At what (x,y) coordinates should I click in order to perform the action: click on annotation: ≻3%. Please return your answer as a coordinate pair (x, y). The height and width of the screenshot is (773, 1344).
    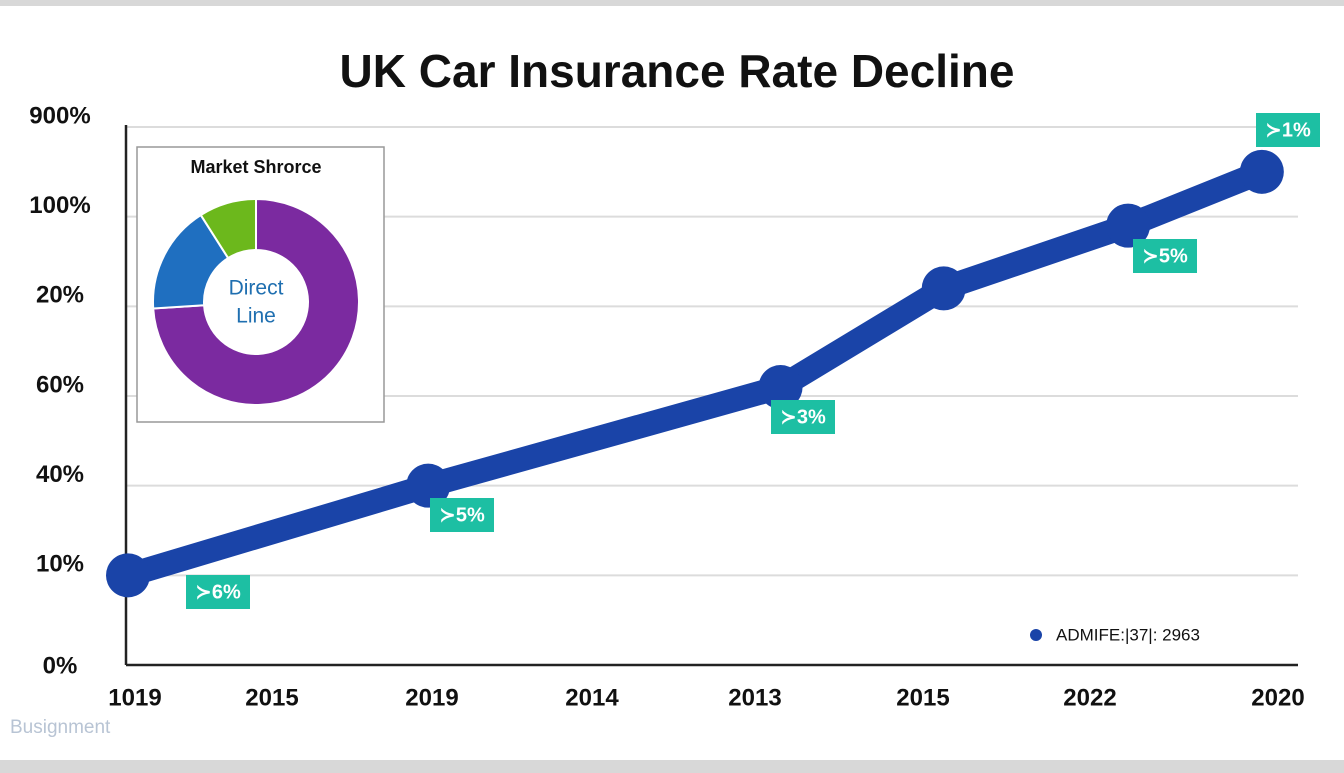
    Looking at the image, I should click on (803, 417).